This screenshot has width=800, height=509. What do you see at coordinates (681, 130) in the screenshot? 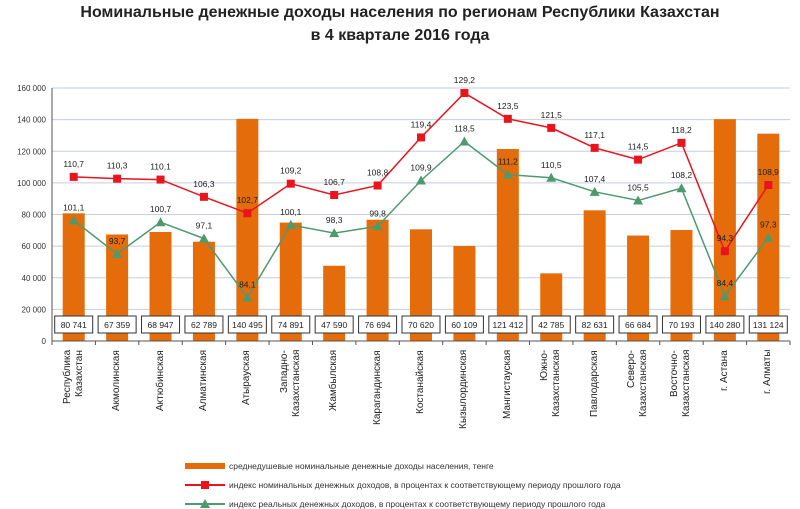
I see `point-data-label: 118,2` at bounding box center [681, 130].